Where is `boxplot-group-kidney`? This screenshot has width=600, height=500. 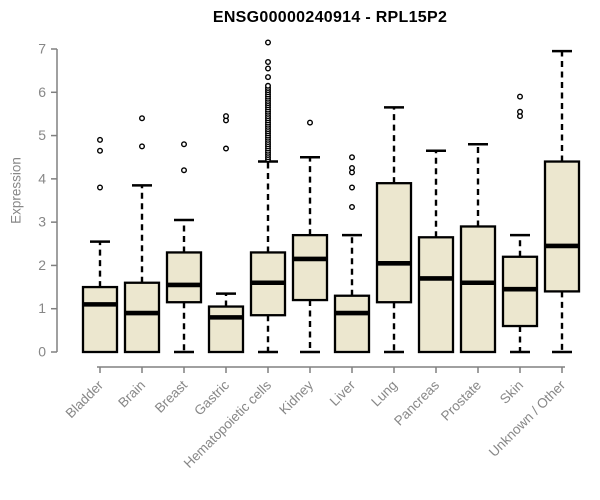 boxplot-group-kidney is located at coordinates (310, 236).